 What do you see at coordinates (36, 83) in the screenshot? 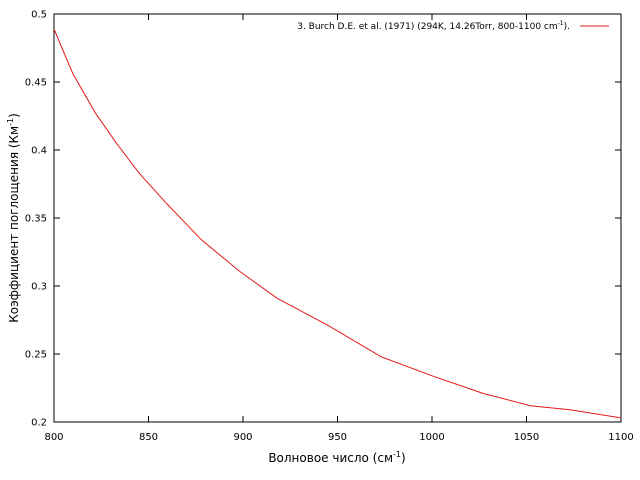
I see `y-tick-label: 0.45` at bounding box center [36, 83].